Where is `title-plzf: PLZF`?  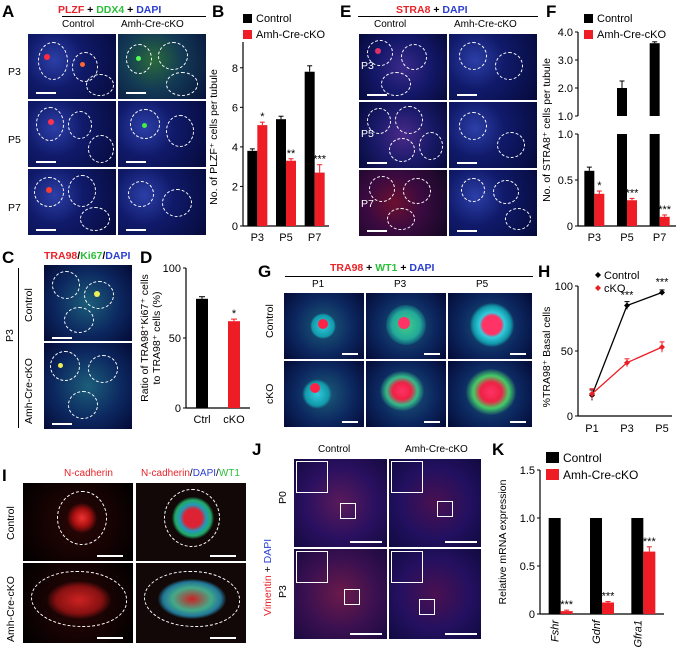 title-plzf: PLZF is located at coordinates (71, 10).